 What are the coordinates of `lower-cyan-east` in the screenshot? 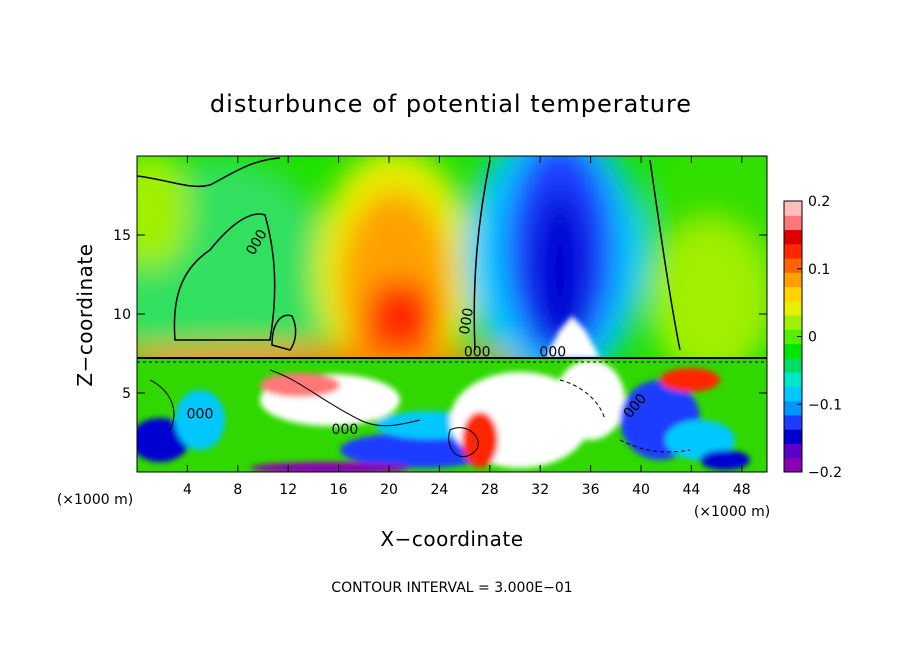 It's located at (700, 440).